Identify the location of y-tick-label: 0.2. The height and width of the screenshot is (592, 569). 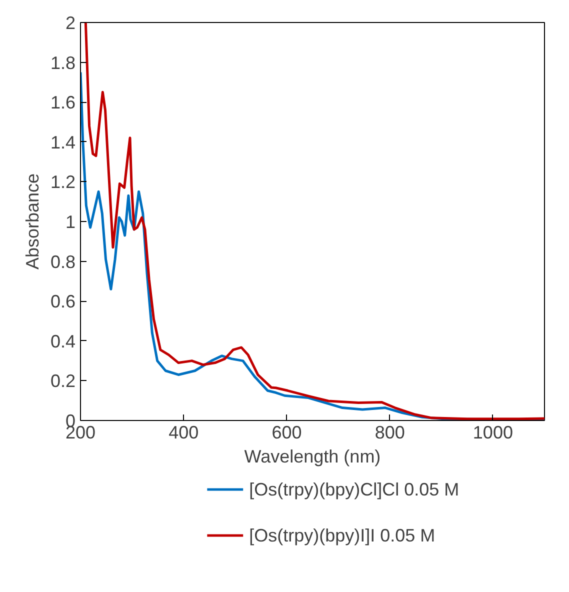
(63, 381).